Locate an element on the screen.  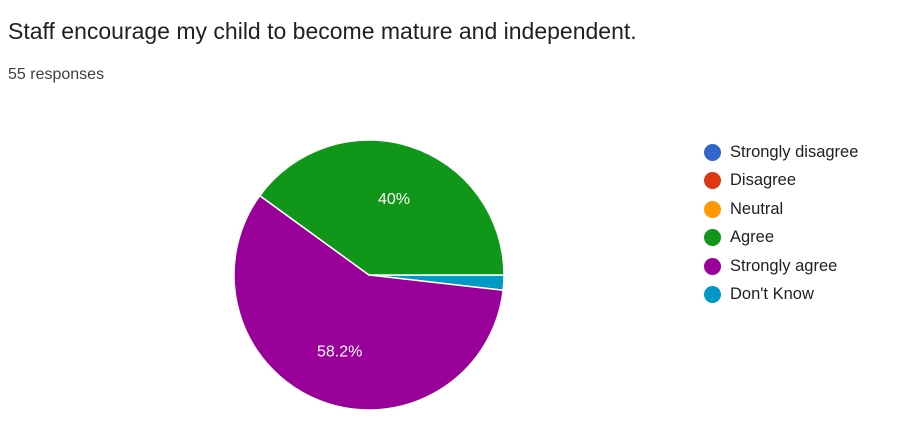
pie-slice-agree is located at coordinates (381, 207).